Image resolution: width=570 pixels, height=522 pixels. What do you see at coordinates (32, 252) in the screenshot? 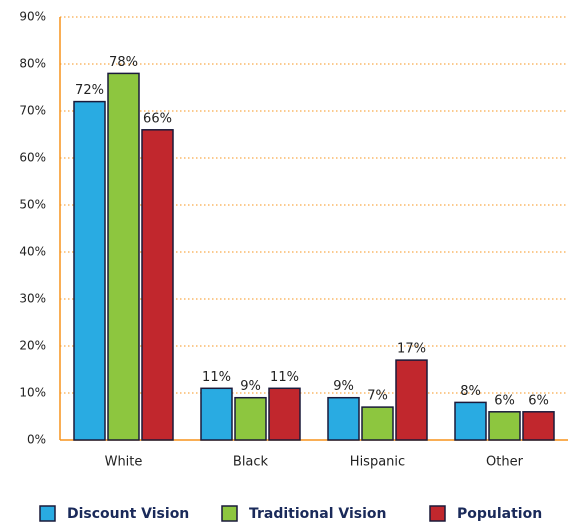
I see `y-tick-label: 40%` at bounding box center [32, 252].